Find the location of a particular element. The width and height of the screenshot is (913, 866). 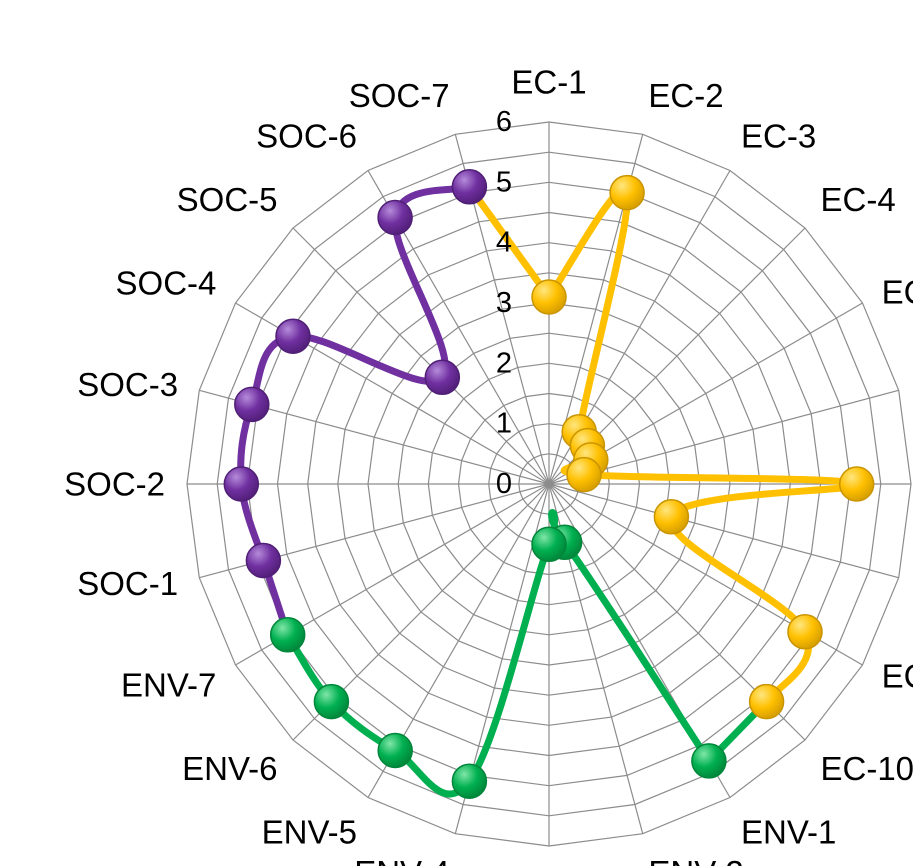

series-connector is located at coordinates (509, 242).